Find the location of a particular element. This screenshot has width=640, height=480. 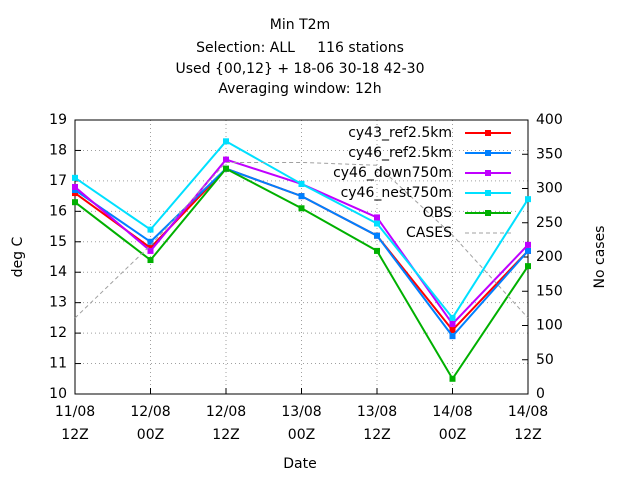

y2-tick-label: 350 is located at coordinates (549, 154).